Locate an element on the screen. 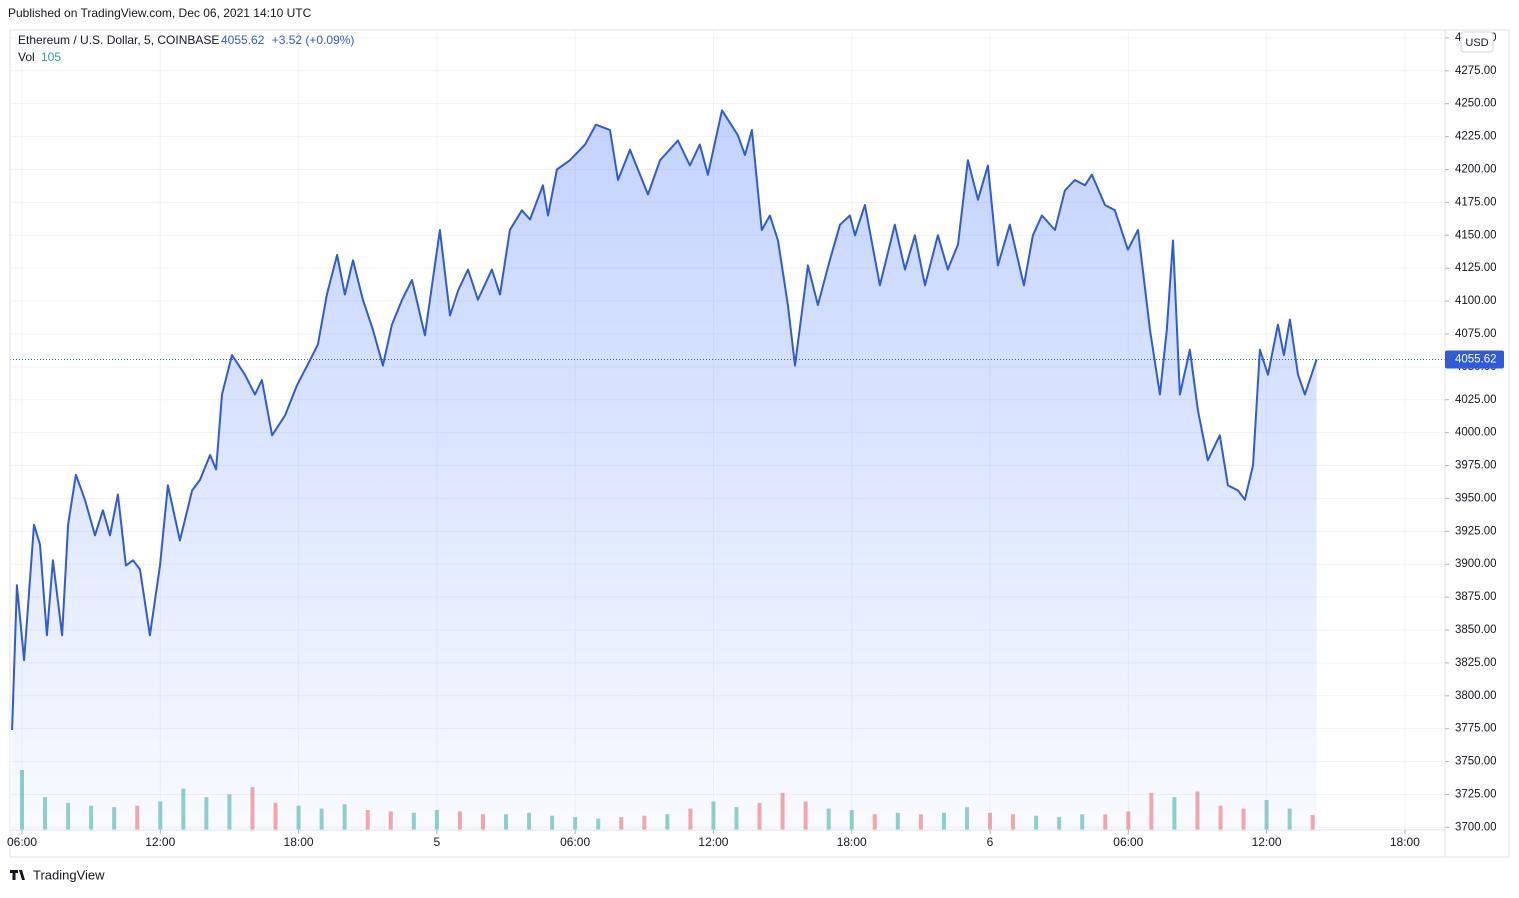  x-tick-label: 6 is located at coordinates (990, 842).